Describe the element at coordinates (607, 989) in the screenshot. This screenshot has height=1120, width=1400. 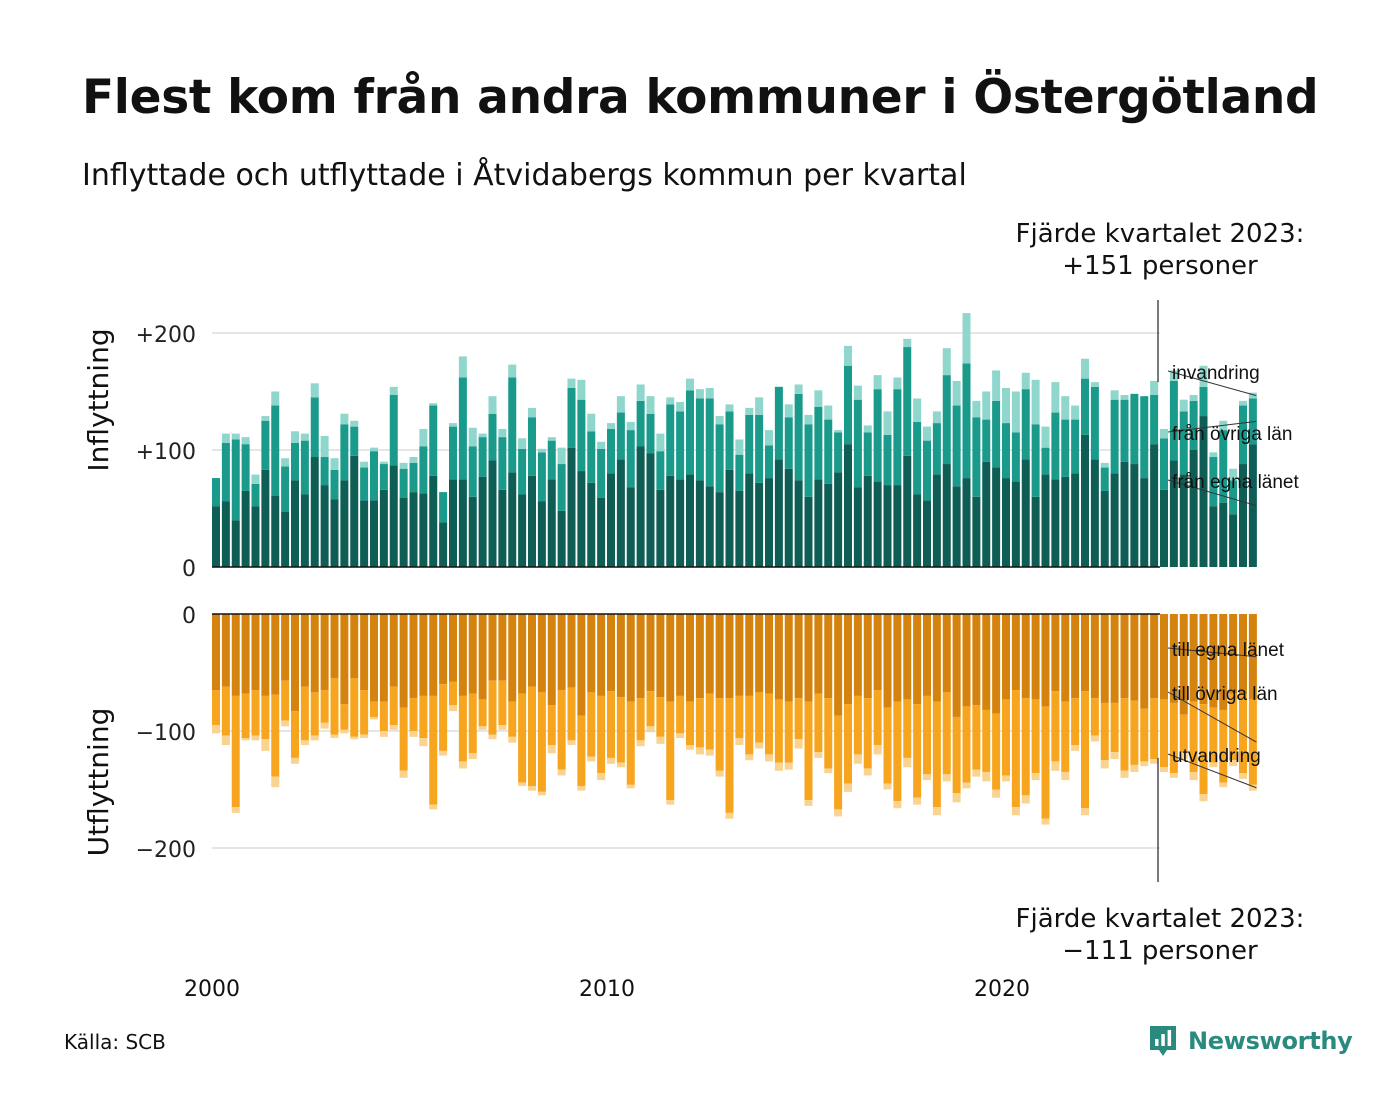
I see `x-tick-label: 2010` at that location.